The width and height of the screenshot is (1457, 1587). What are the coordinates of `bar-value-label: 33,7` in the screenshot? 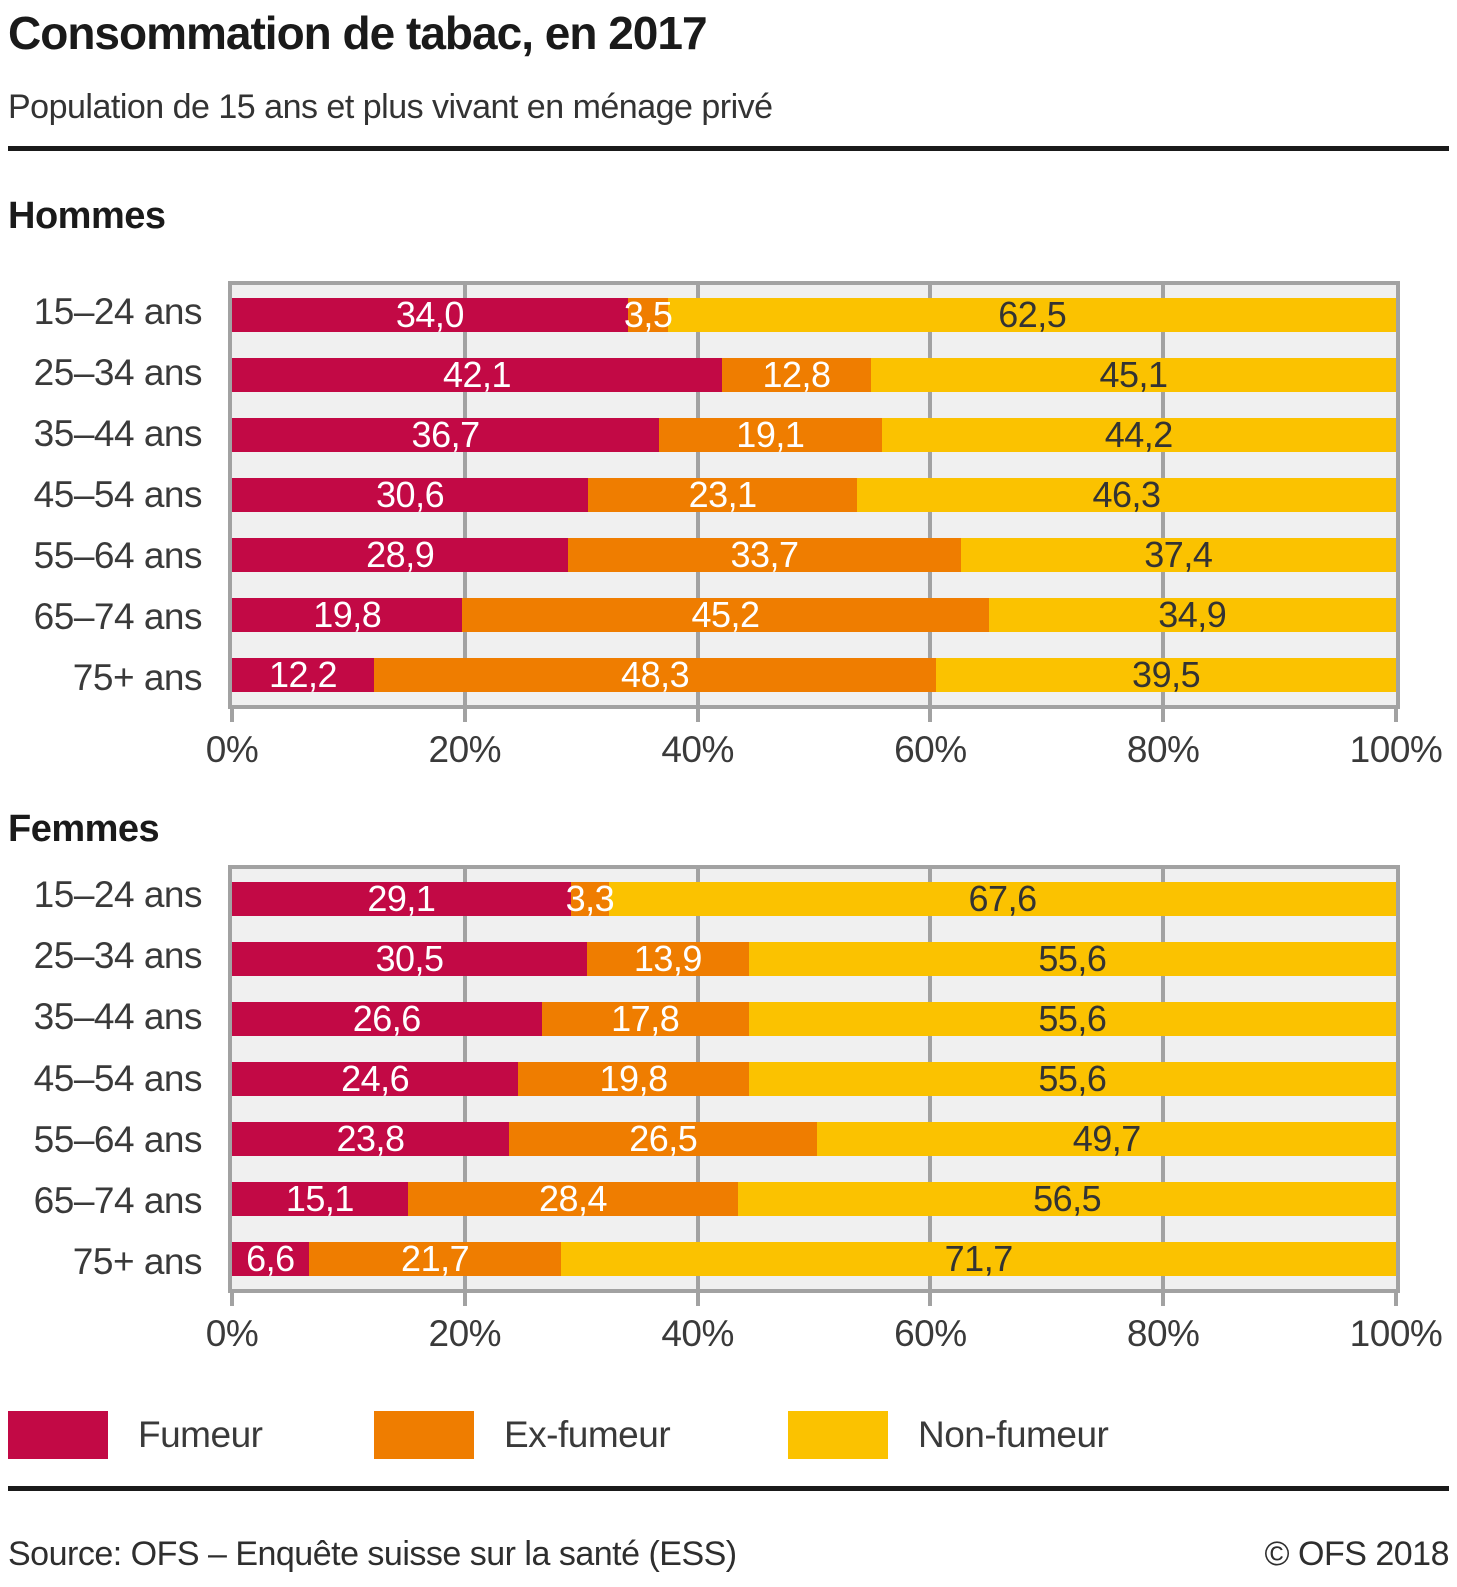 It's located at (764, 554).